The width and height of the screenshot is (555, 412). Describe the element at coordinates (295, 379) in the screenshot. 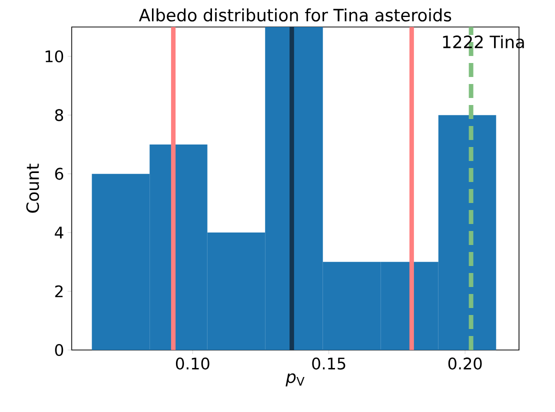

I see `x-axis-title: p$_{V}$` at that location.